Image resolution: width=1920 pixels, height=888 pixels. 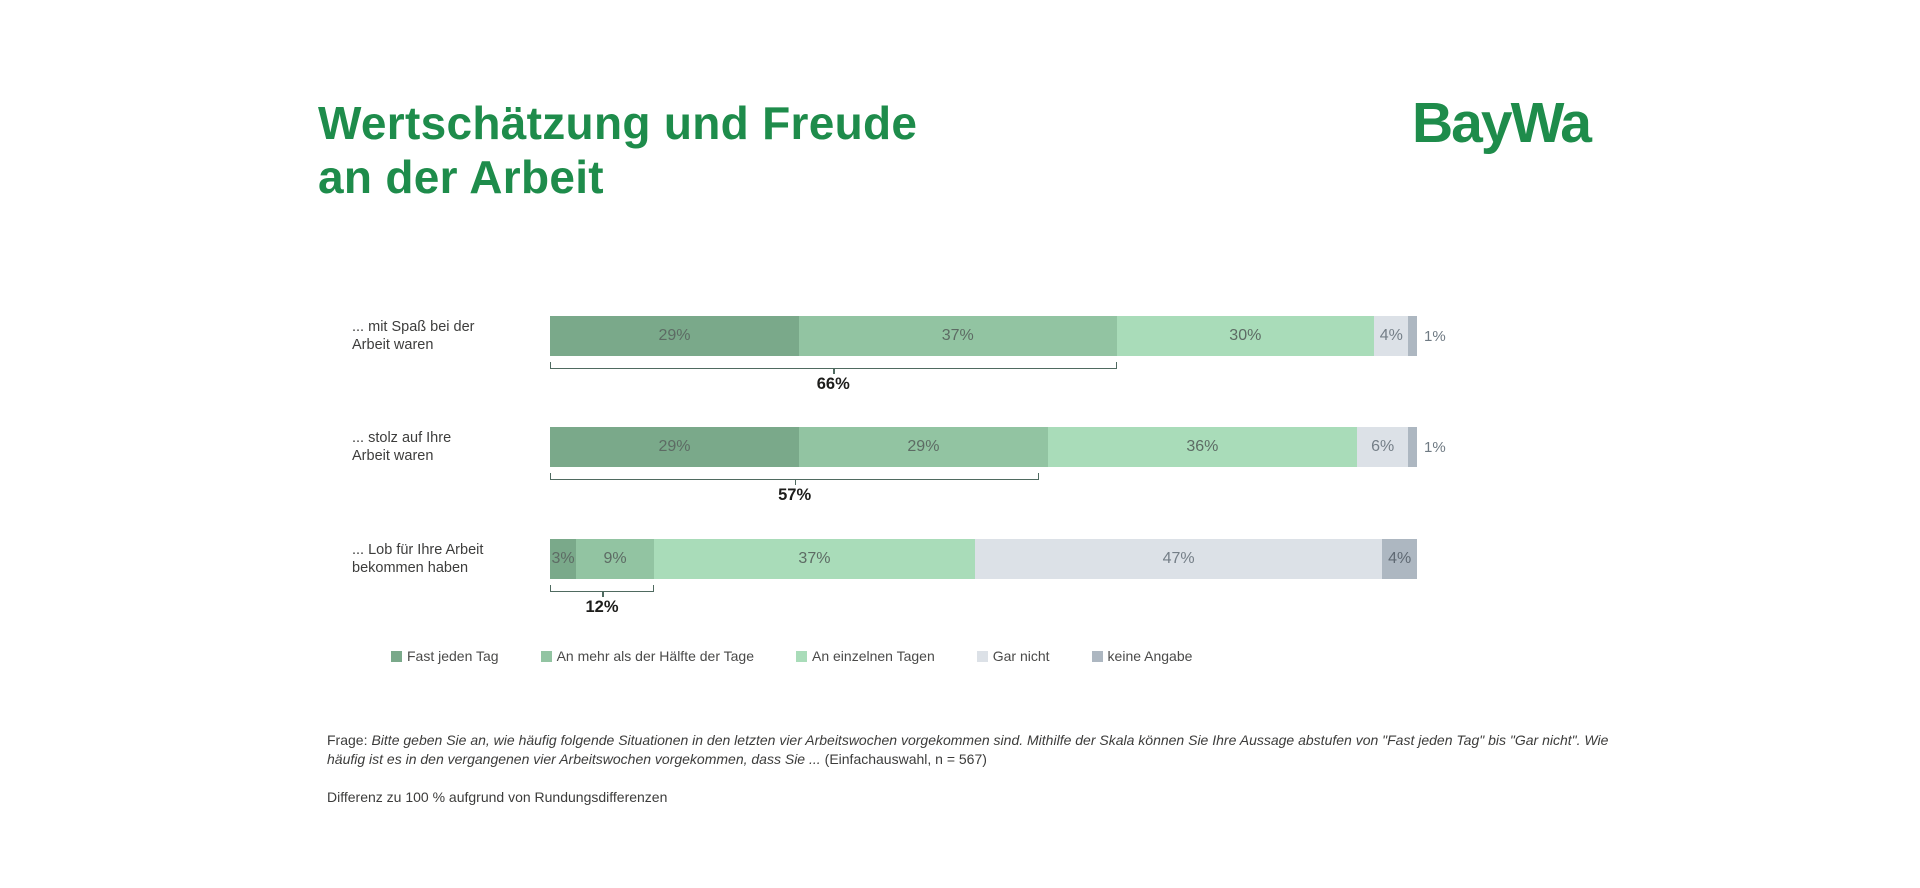 I want to click on total-label: 12%, so click(x=602, y=607).